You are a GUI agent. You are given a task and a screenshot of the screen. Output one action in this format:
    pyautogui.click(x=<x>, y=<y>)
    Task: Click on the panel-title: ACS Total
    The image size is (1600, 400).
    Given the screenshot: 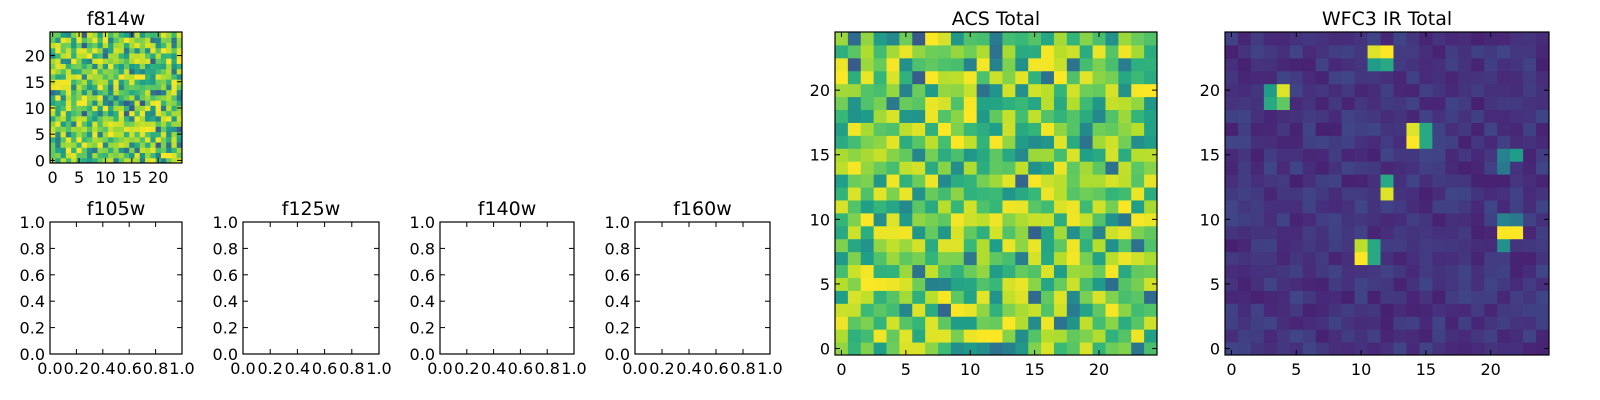 What is the action you would take?
    pyautogui.click(x=996, y=19)
    